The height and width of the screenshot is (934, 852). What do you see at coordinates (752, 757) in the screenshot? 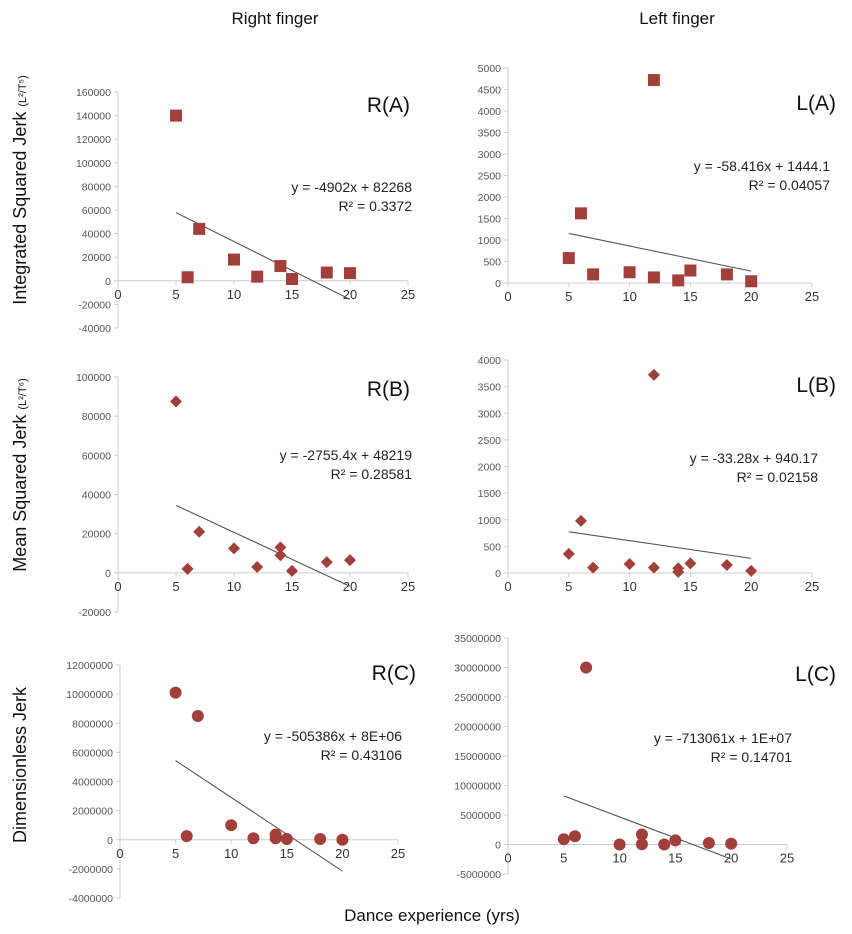
I see `r-squared: R² = 0.14701` at bounding box center [752, 757].